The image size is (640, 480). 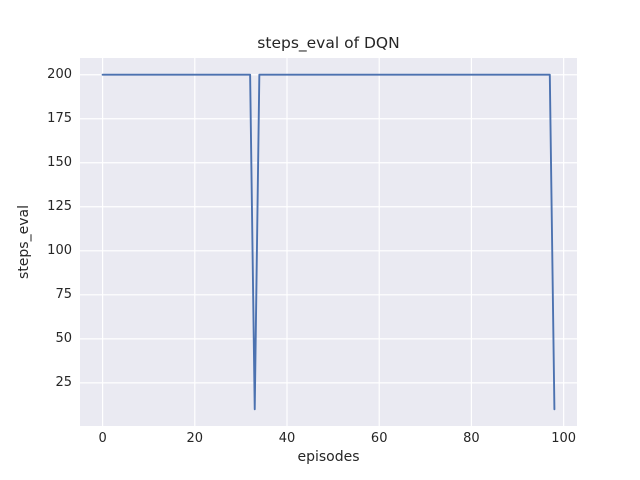 What do you see at coordinates (59, 162) in the screenshot?
I see `y-tick-label: 150` at bounding box center [59, 162].